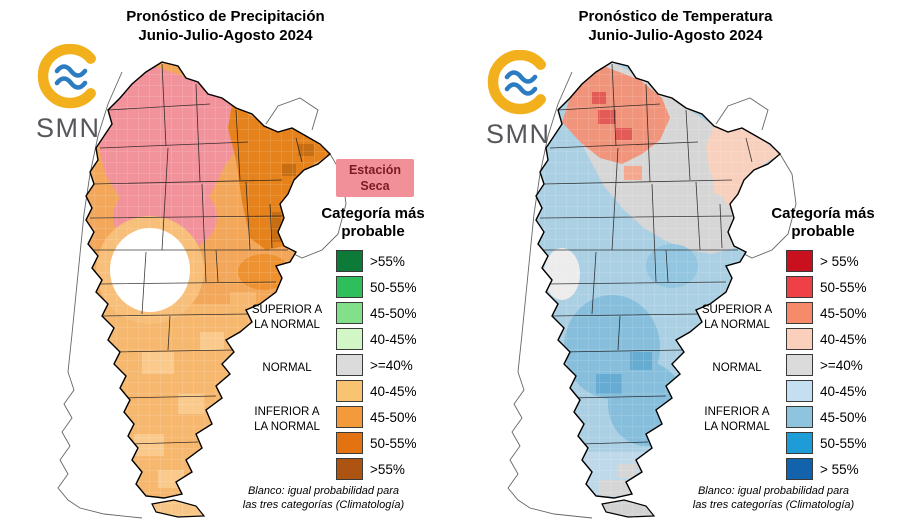 This screenshot has width=901, height=526. I want to click on dry-season-badge-line2: Seca, so click(375, 186).